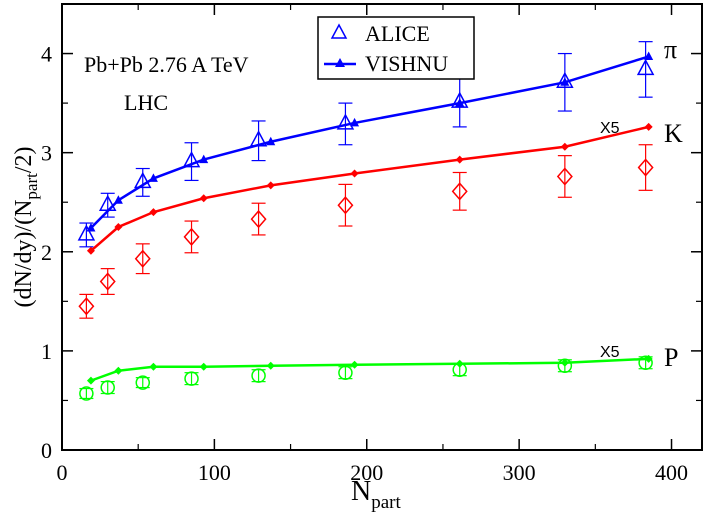  I want to click on x-tick-label: 400, so click(671, 472).